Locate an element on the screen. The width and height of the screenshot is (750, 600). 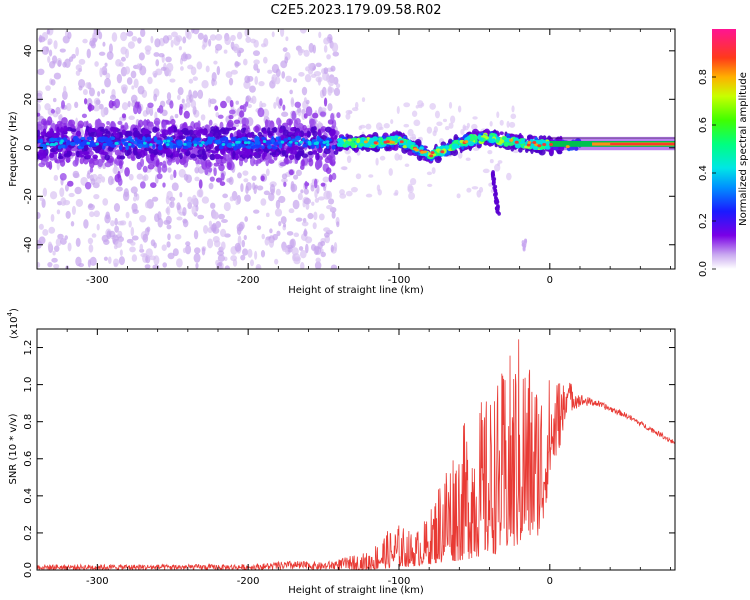
x-tick-label: 0 is located at coordinates (550, 280).